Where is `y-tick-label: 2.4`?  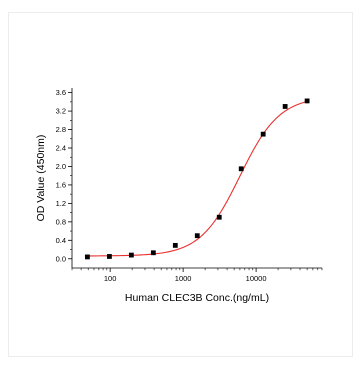 y-tick-label: 2.4 is located at coordinates (61, 148).